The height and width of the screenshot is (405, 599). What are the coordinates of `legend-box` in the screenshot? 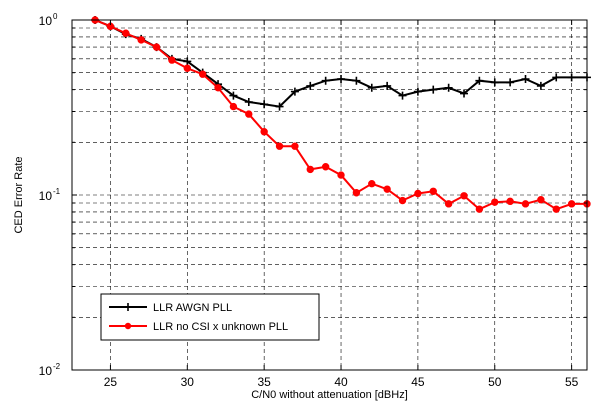 It's located at (210, 317).